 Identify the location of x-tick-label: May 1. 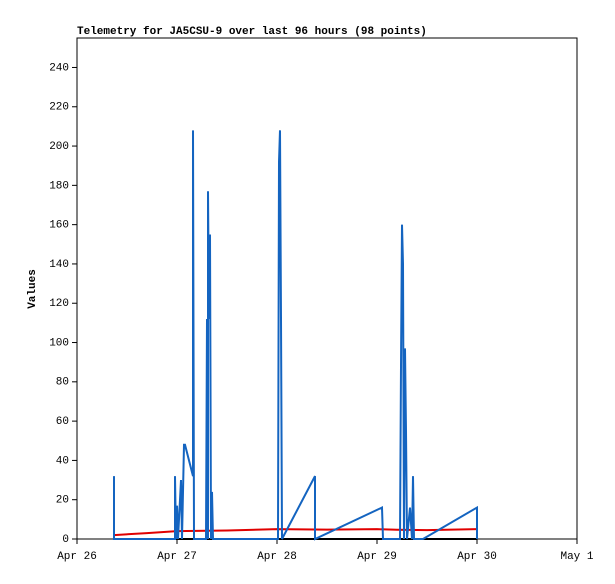
(576, 557).